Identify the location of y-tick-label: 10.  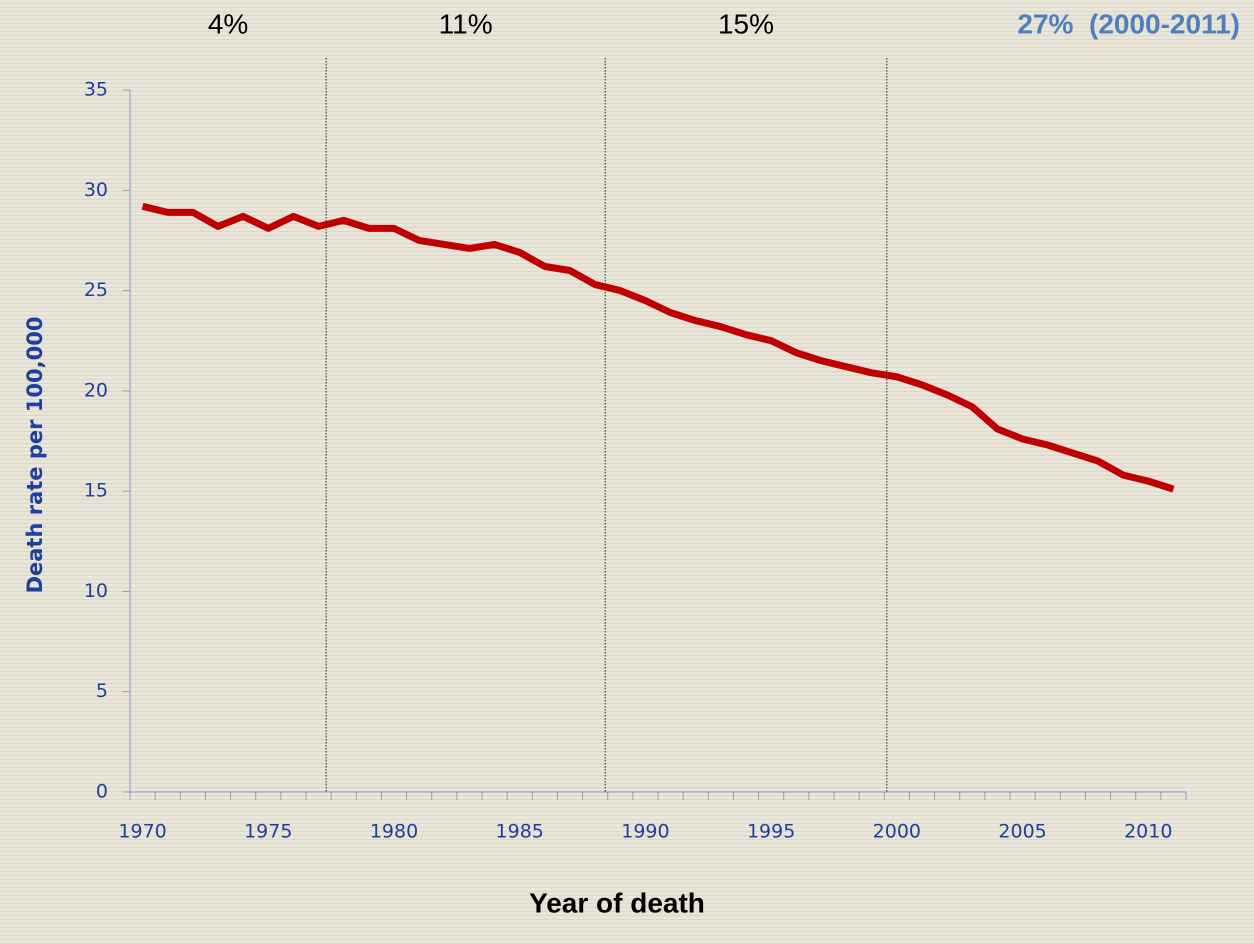
(96, 591).